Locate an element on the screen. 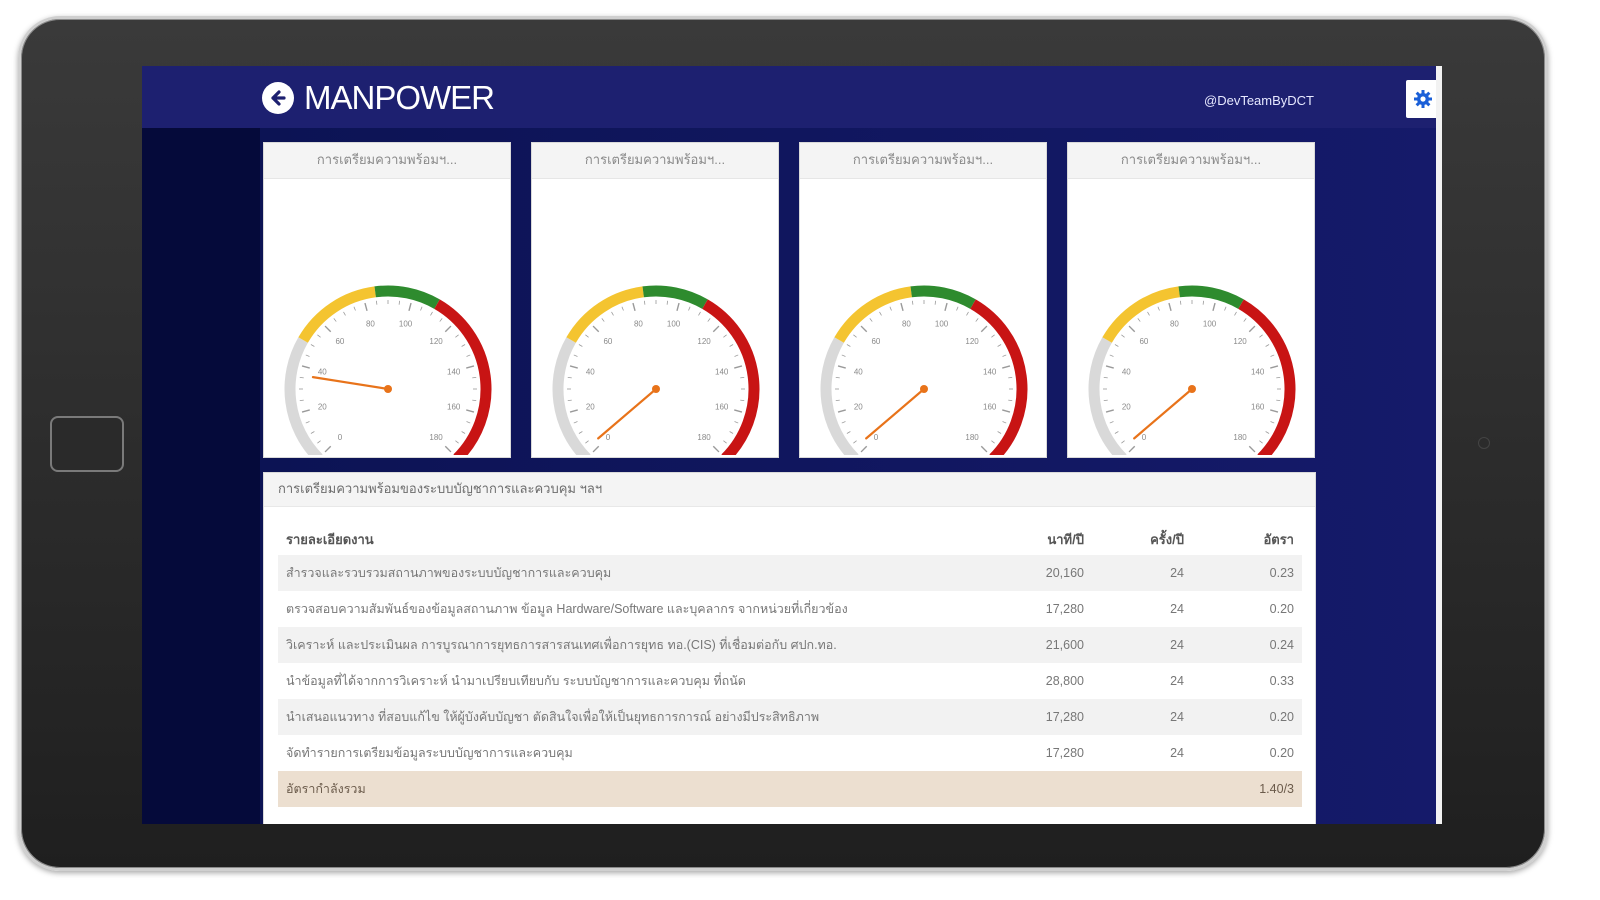 This screenshot has height=900, width=1600. table-header-row: รายละเอียดงาน นาที/ปี ครั้ง/ปี อัตรา is located at coordinates (790, 539).